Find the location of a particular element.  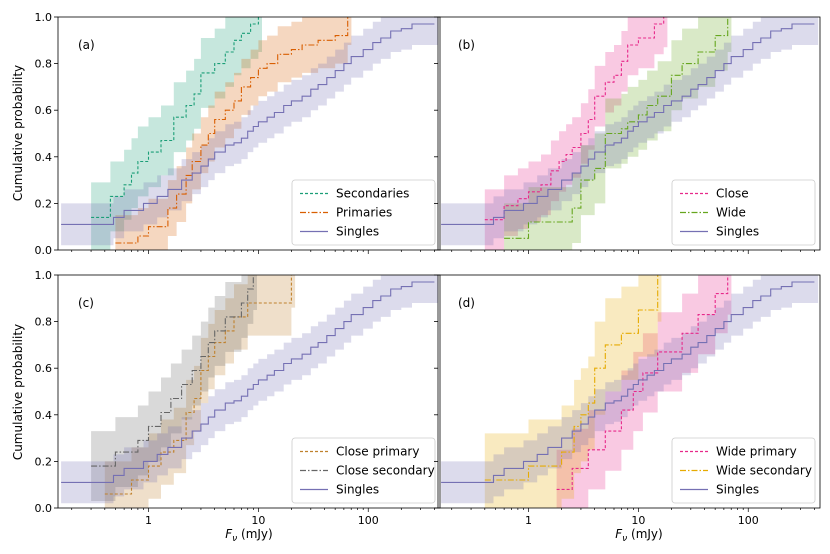

panel-label: (d) is located at coordinates (466, 303).